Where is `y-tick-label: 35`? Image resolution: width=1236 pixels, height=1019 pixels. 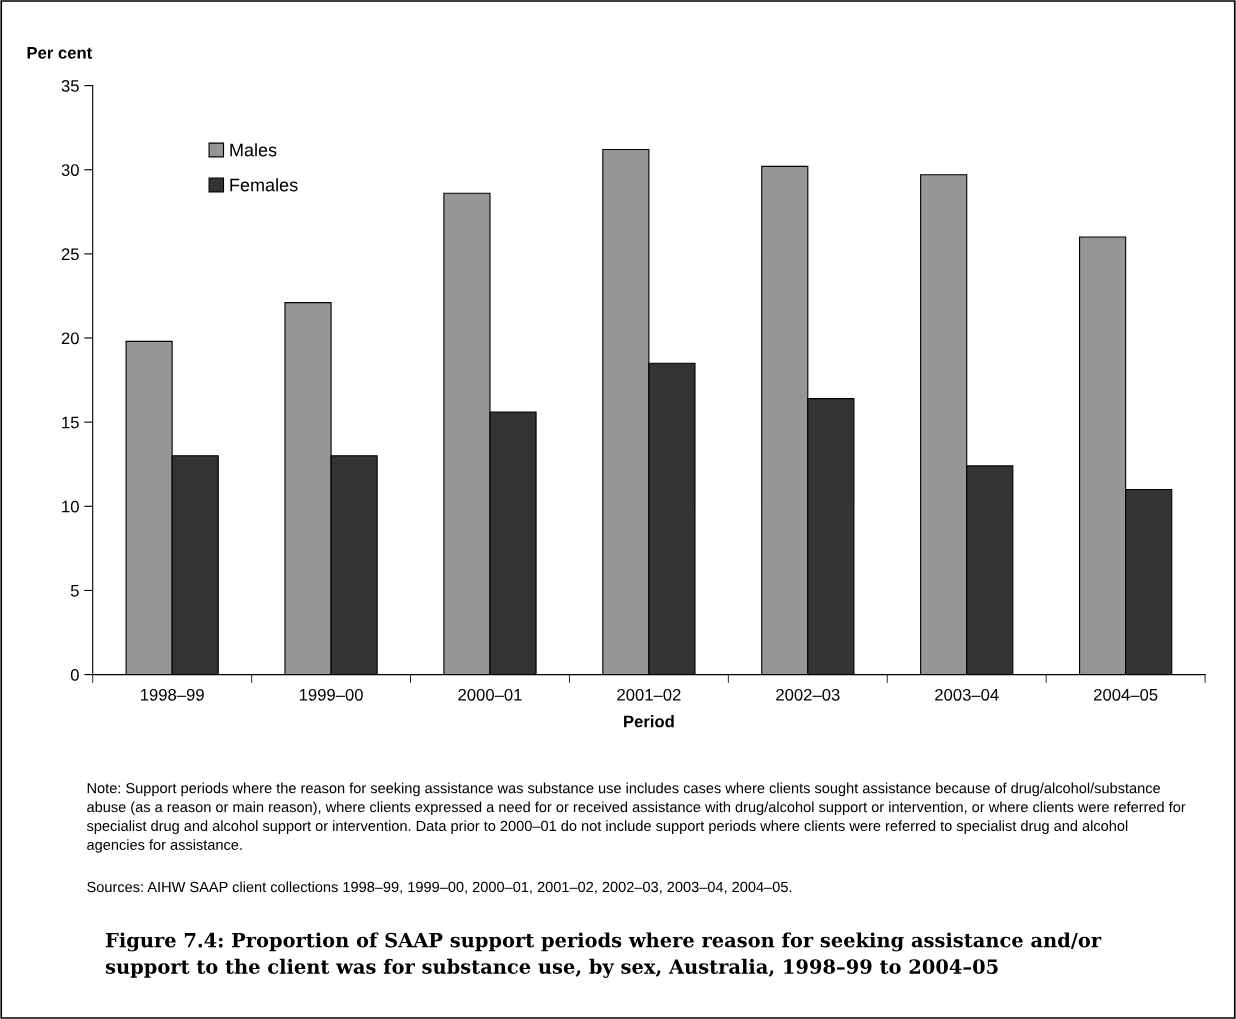 y-tick-label: 35 is located at coordinates (70, 86).